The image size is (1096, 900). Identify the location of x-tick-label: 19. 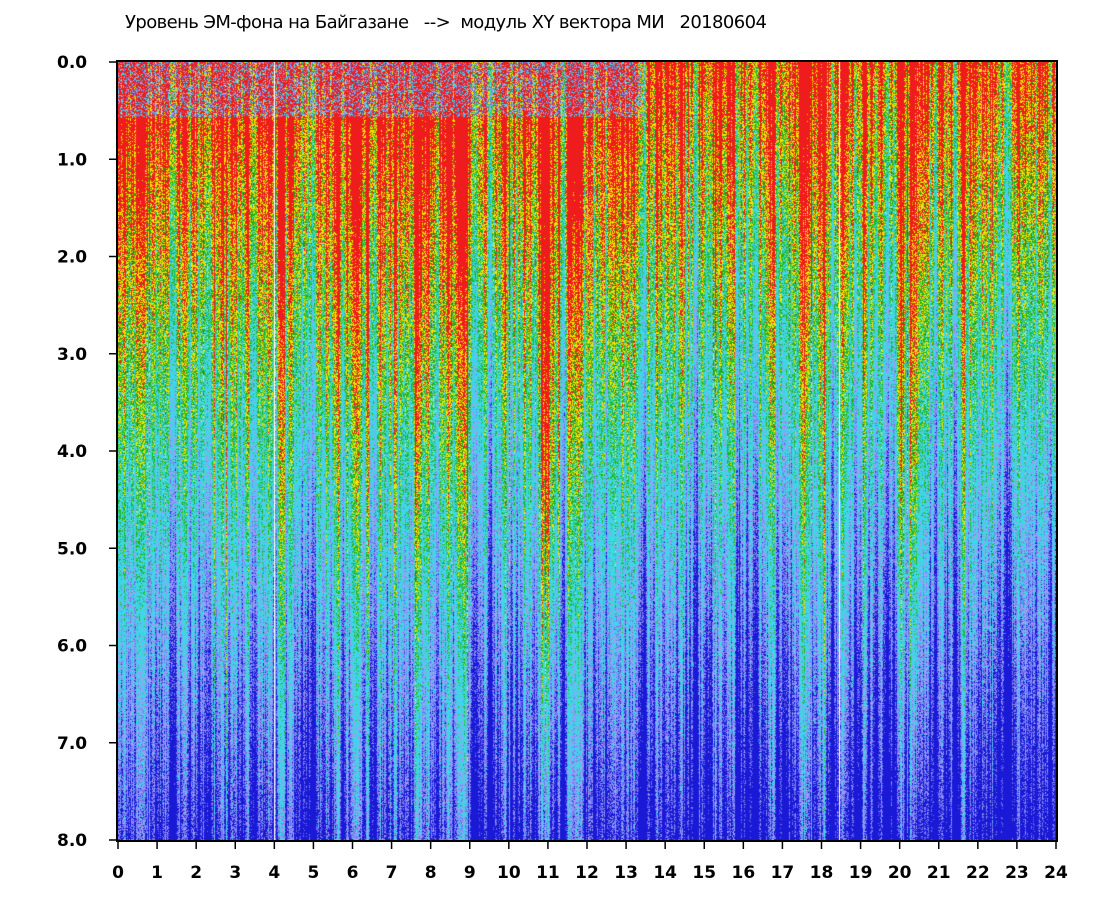
(861, 873).